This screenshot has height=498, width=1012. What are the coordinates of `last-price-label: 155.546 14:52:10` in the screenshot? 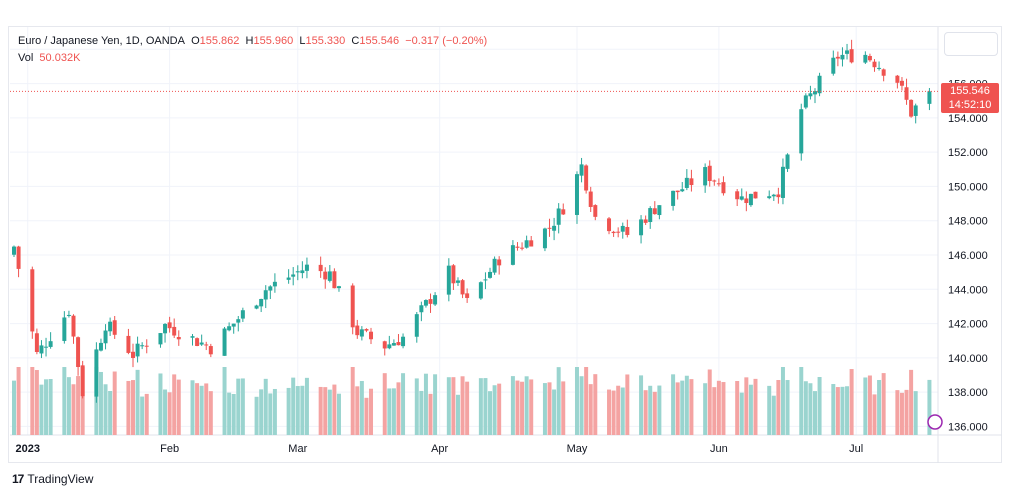 It's located at (970, 98).